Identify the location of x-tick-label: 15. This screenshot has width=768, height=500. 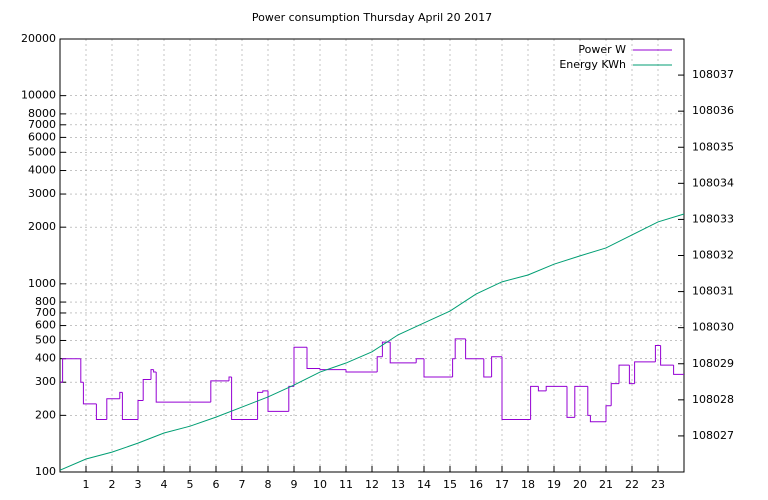
(450, 484).